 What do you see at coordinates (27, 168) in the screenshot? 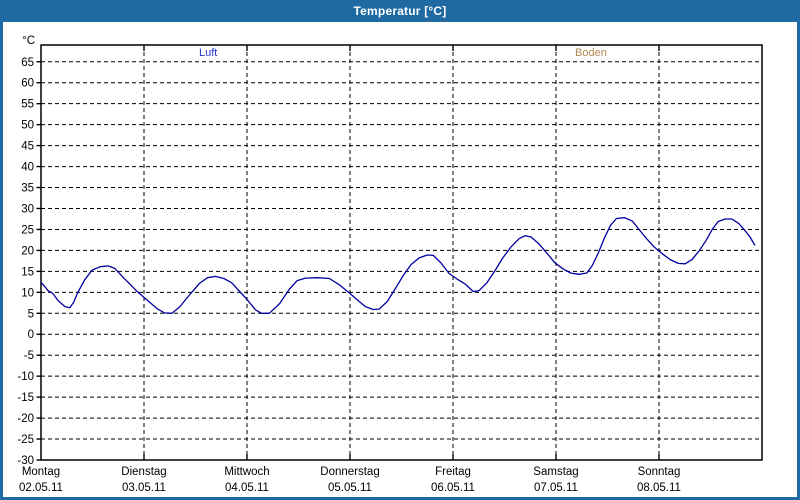
I see `y-tick-label: 40` at bounding box center [27, 168].